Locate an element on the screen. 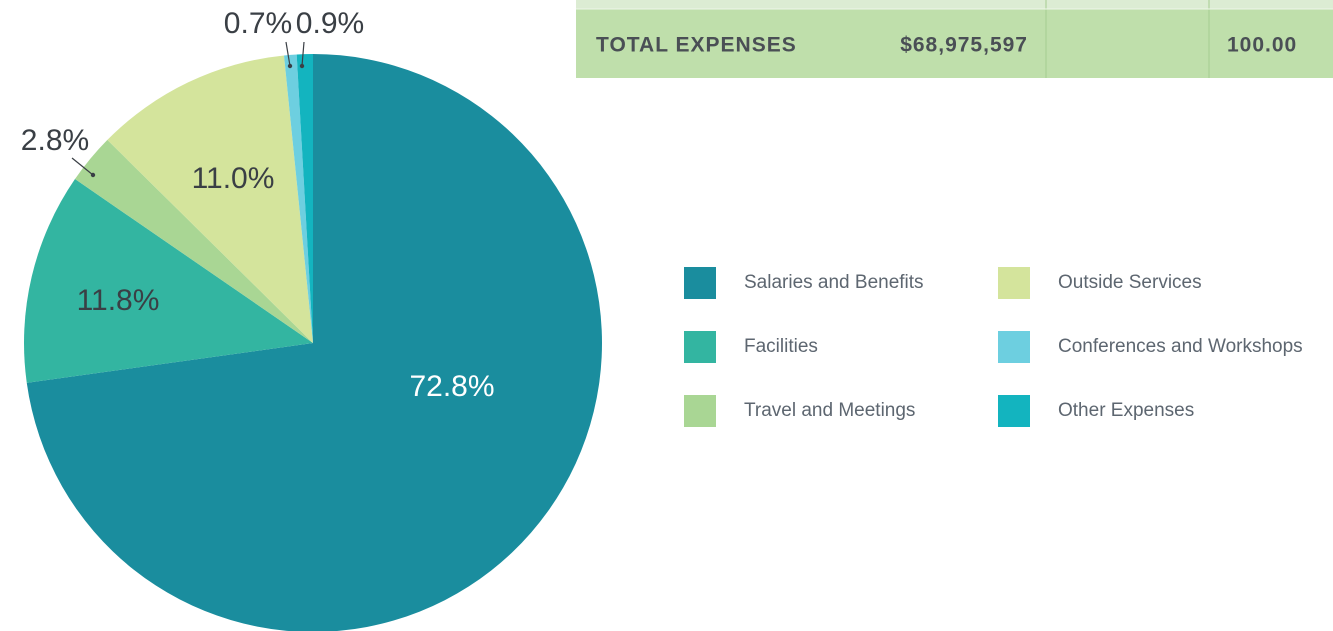  legend-label: Travel and Meetings is located at coordinates (829, 410).